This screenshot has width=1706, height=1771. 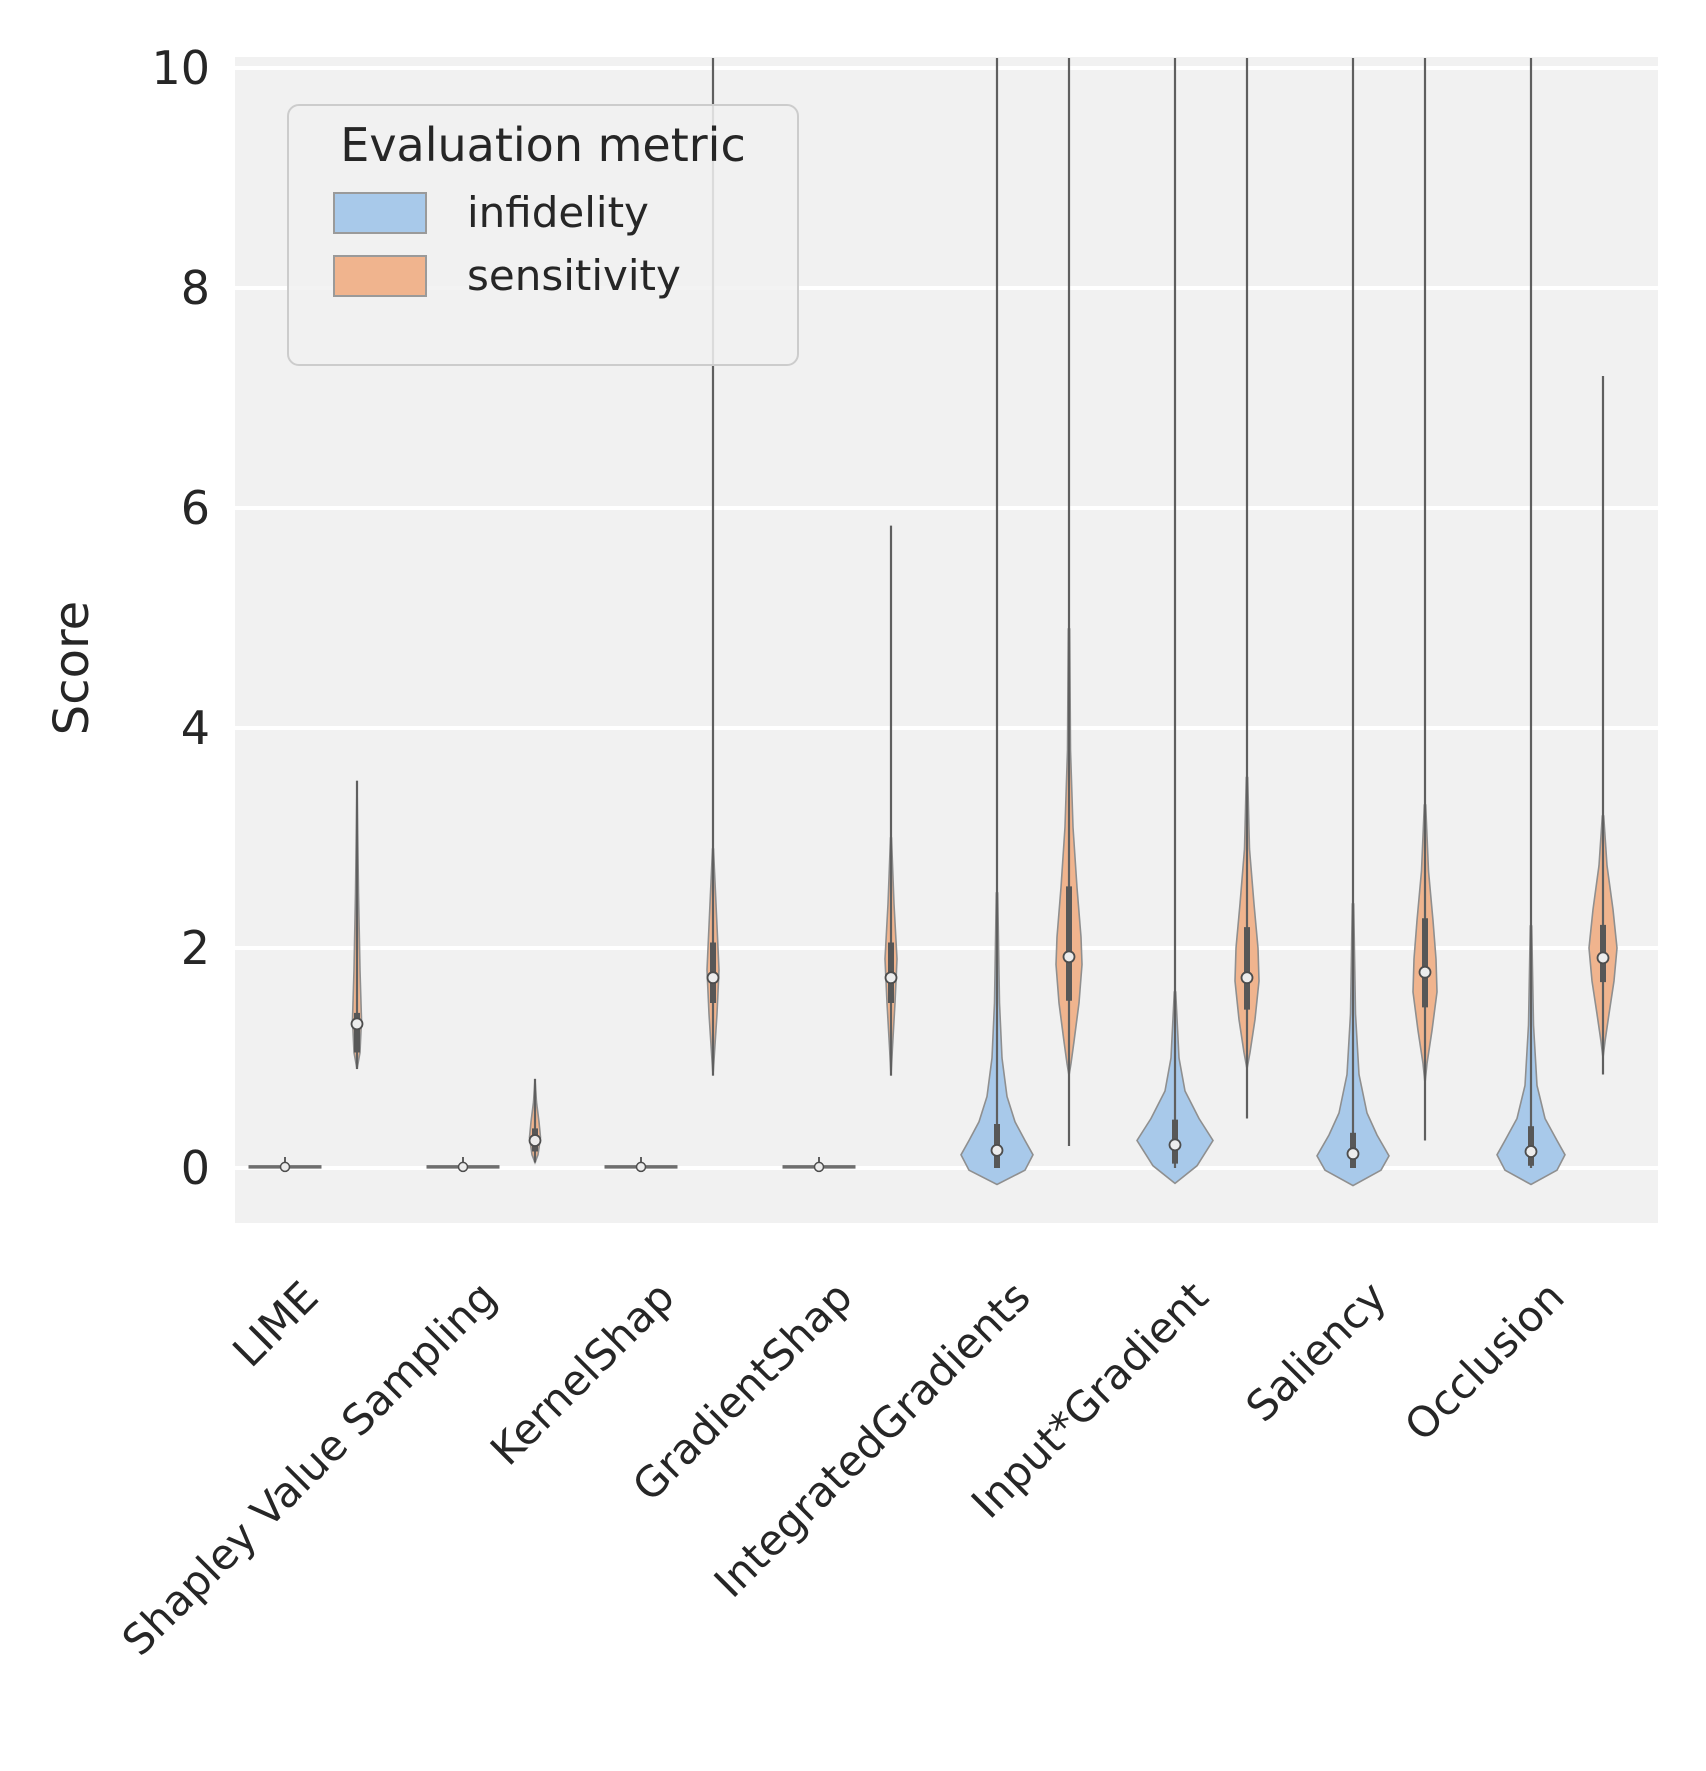 I want to click on median-dot-kernelshap-sensitivity, so click(x=713, y=978).